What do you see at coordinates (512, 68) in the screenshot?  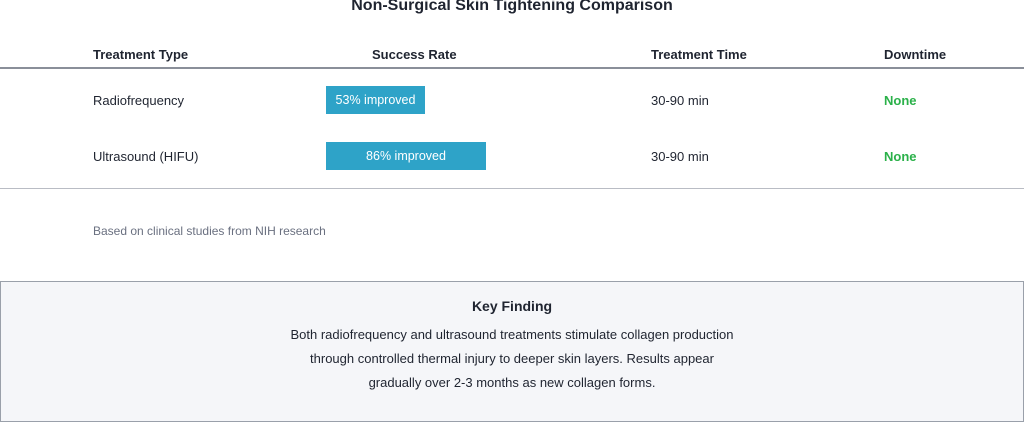 I see `header-divider` at bounding box center [512, 68].